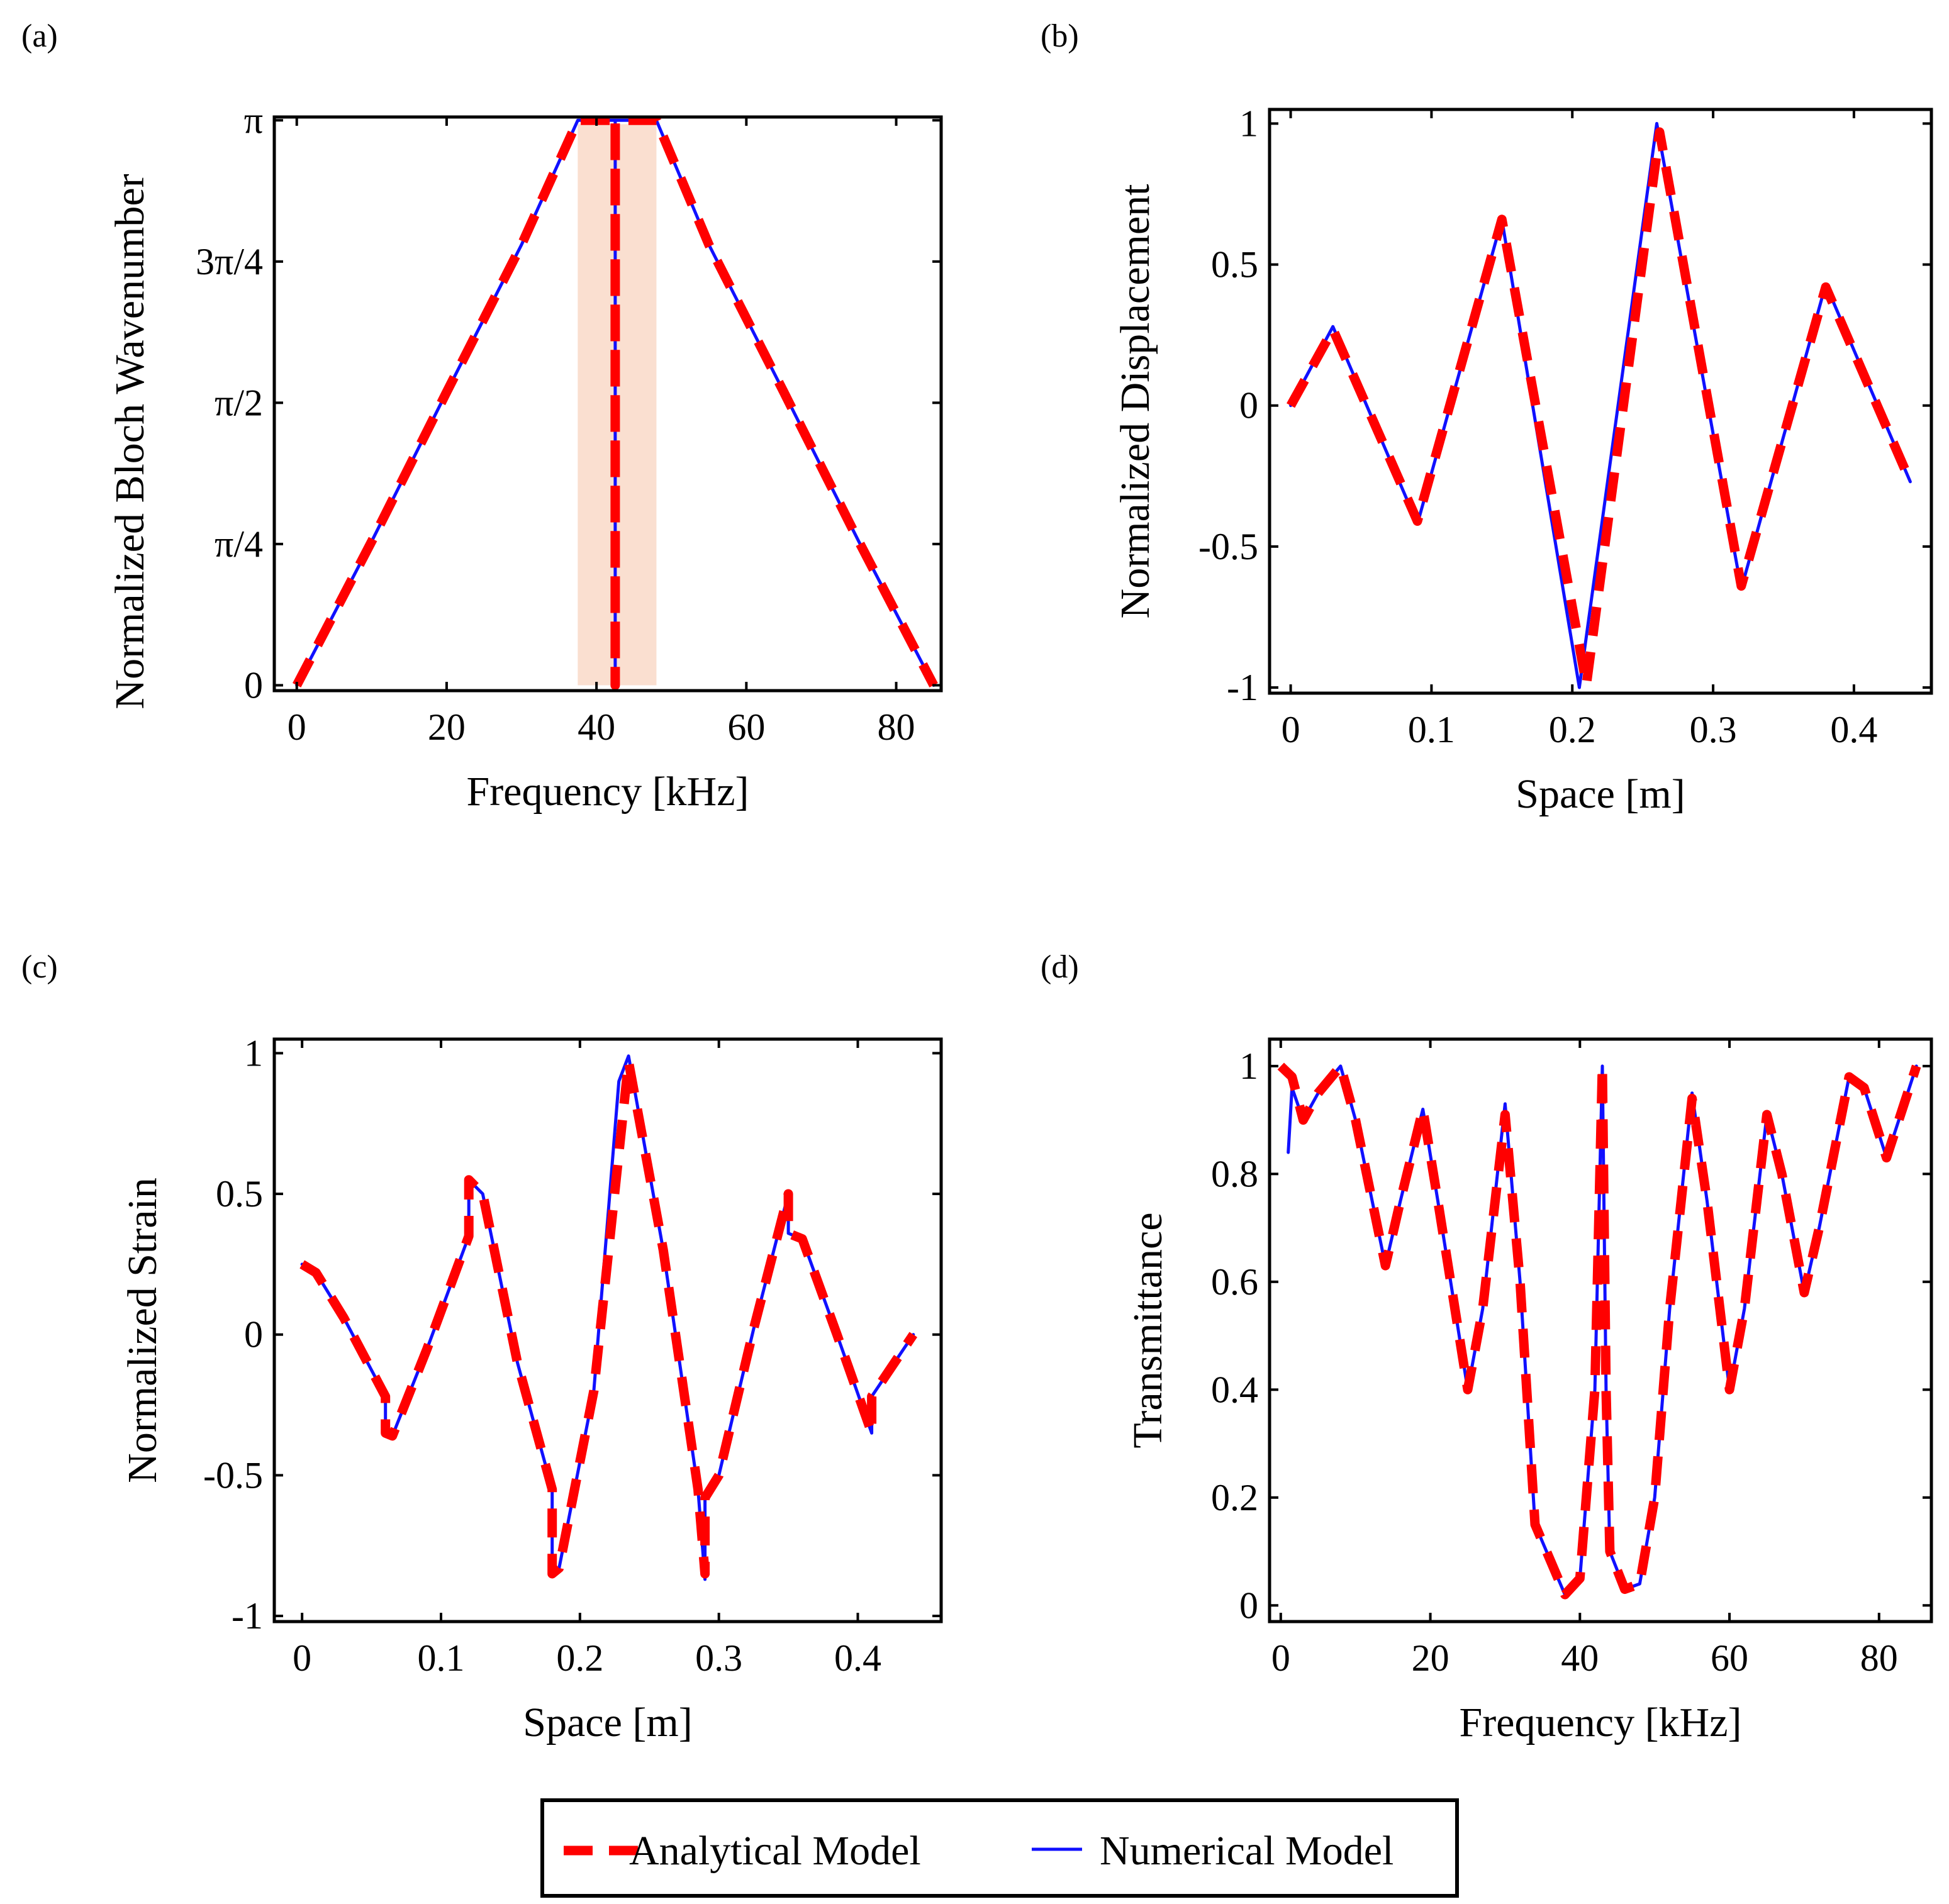  Describe the element at coordinates (1234, 1173) in the screenshot. I see `y-tick-label: 0.8` at that location.